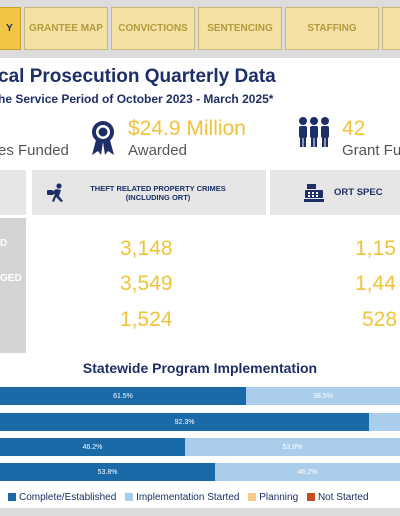 Image resolution: width=400 pixels, height=516 pixels. What do you see at coordinates (11, 278) in the screenshot?
I see `row-label-1: GED` at bounding box center [11, 278].